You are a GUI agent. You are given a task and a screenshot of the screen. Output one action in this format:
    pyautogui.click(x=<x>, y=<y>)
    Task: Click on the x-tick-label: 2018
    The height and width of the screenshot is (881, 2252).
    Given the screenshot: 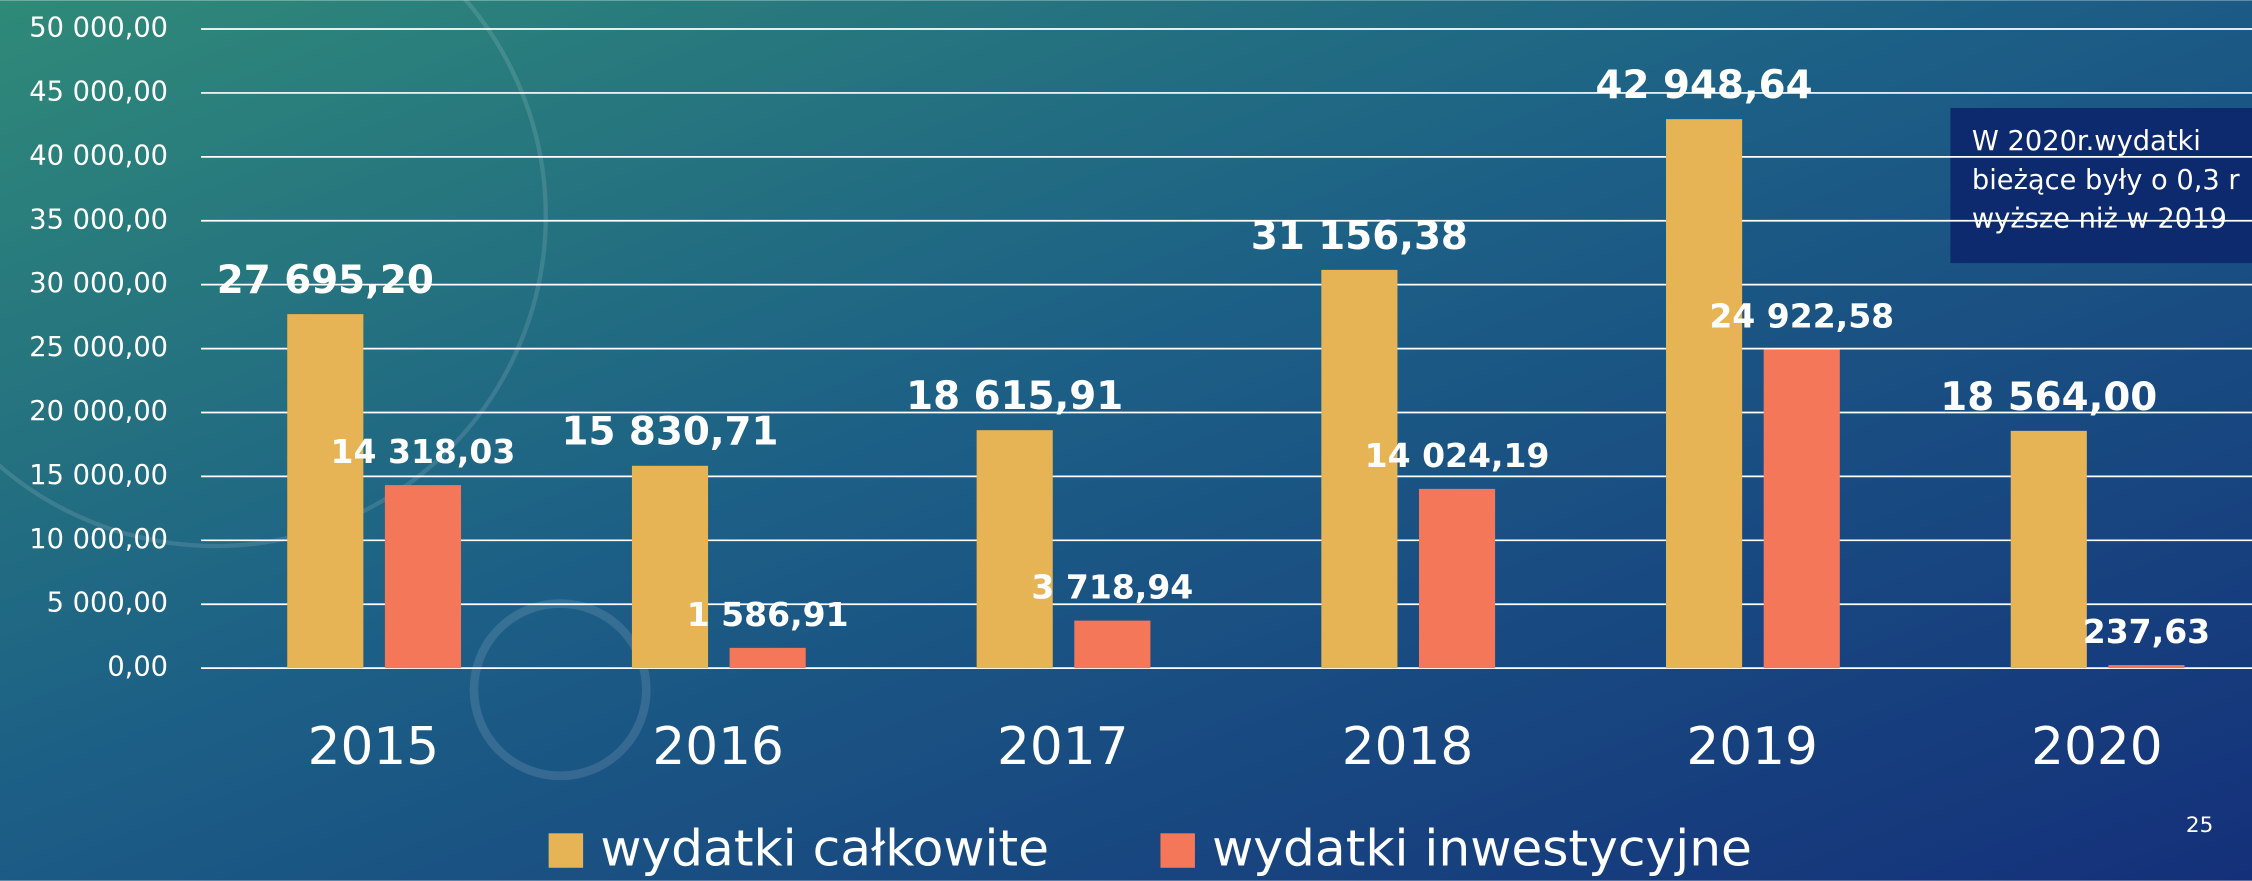 What is the action you would take?
    pyautogui.click(x=1408, y=747)
    